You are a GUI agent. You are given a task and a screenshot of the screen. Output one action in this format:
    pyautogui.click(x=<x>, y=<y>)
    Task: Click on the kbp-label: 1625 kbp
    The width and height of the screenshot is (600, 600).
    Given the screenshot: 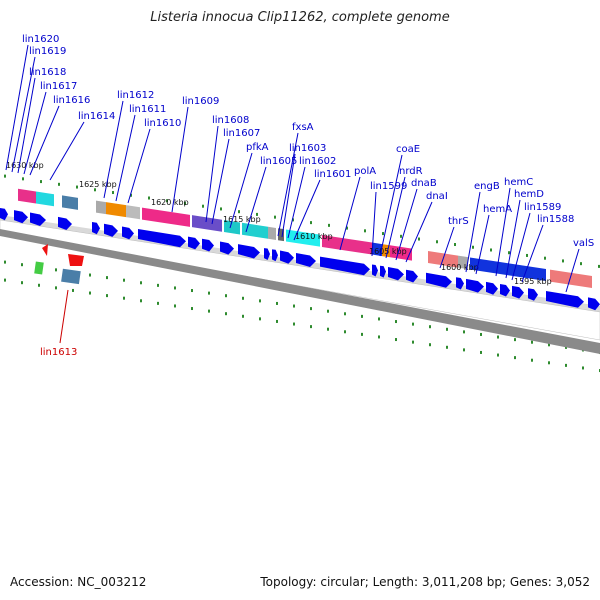 What is the action you would take?
    pyautogui.click(x=98, y=184)
    